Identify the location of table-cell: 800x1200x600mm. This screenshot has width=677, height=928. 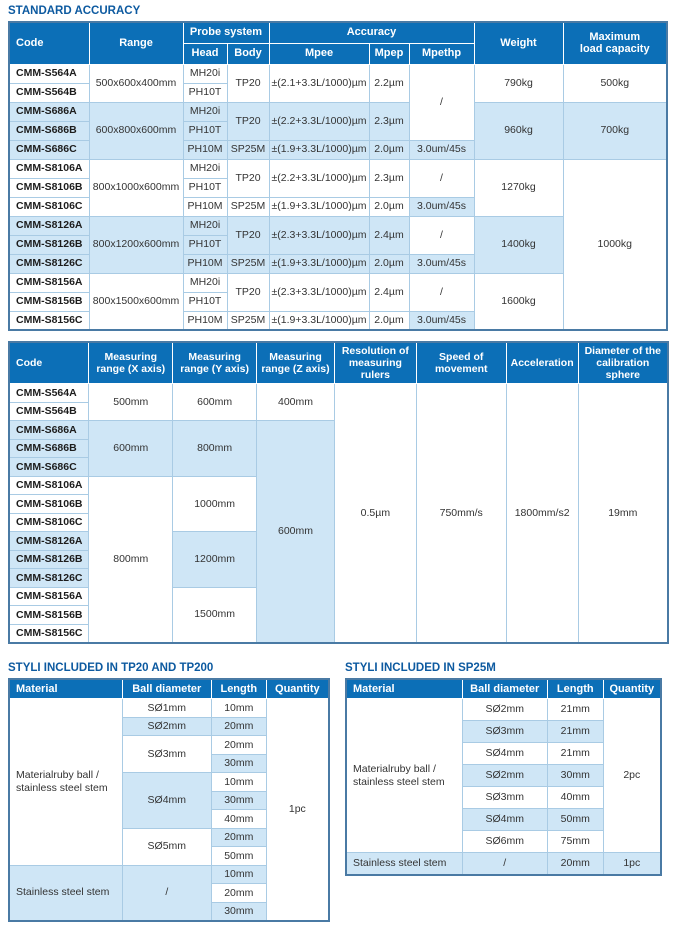
(136, 244).